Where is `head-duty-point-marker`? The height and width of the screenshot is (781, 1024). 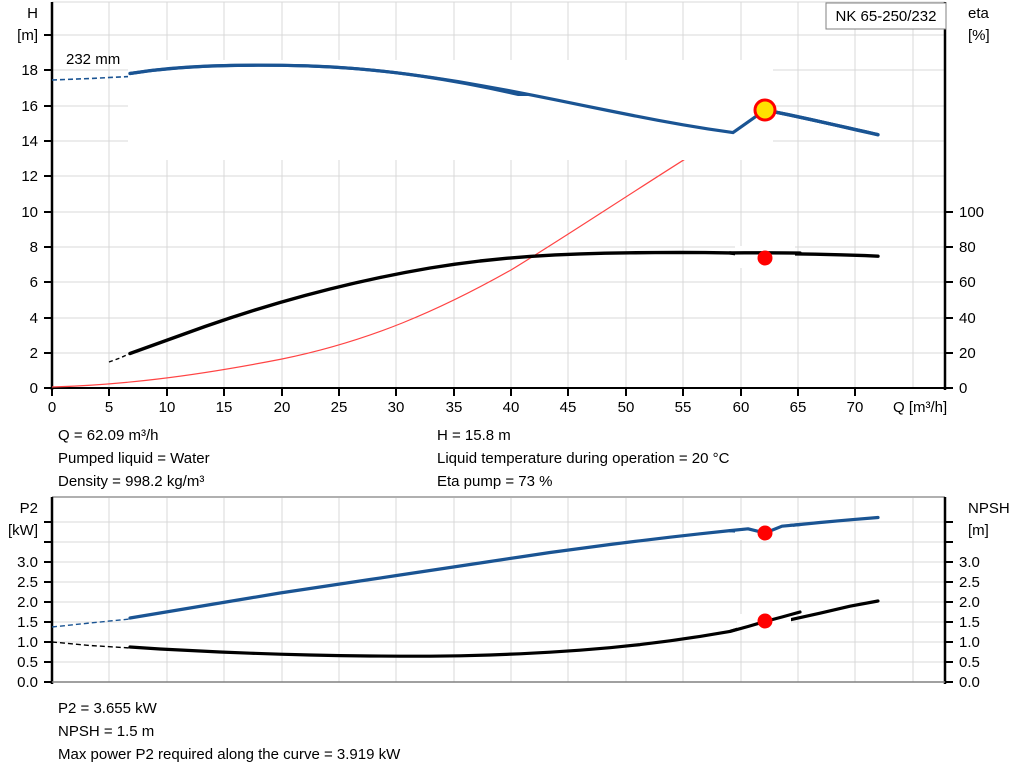
head-duty-point-marker is located at coordinates (765, 110).